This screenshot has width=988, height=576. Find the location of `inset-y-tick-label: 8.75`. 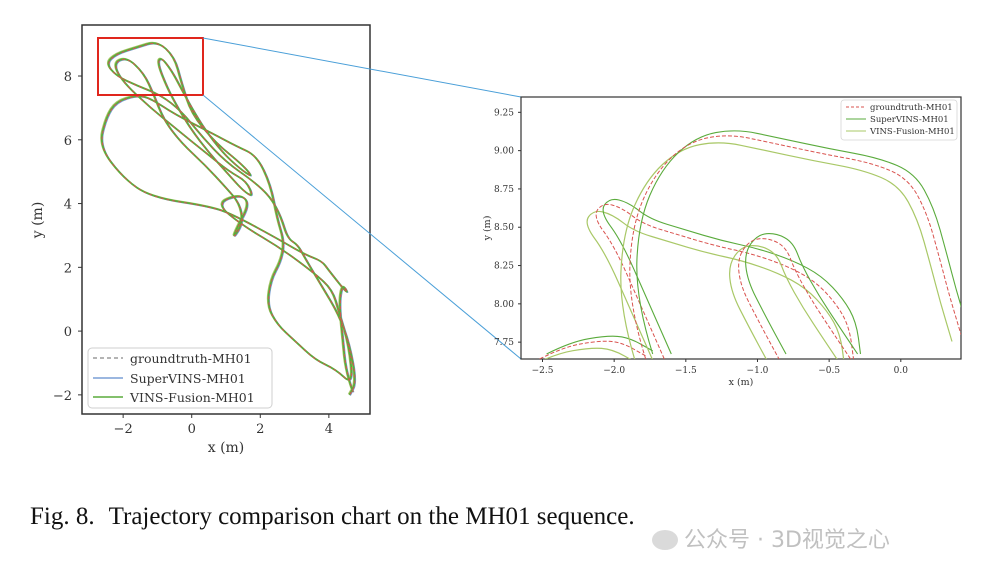

inset-y-tick-label: 8.75 is located at coordinates (504, 190).